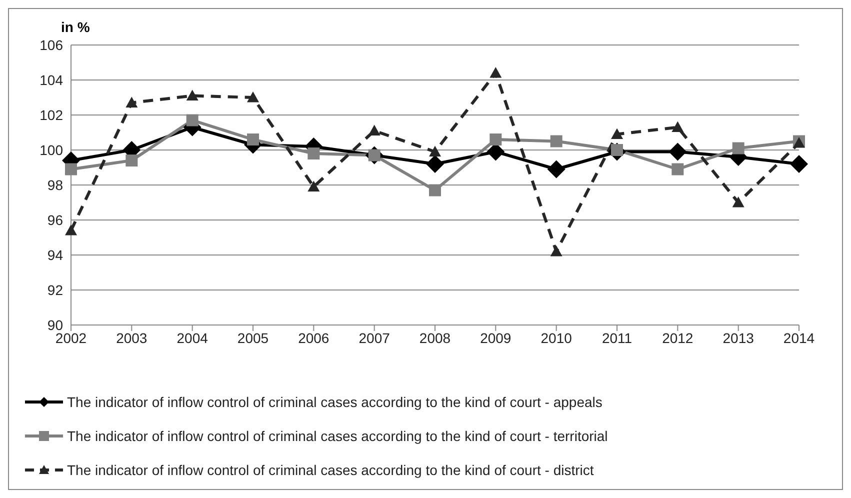 This screenshot has width=851, height=498. I want to click on x-tick-label: 2011, so click(617, 338).